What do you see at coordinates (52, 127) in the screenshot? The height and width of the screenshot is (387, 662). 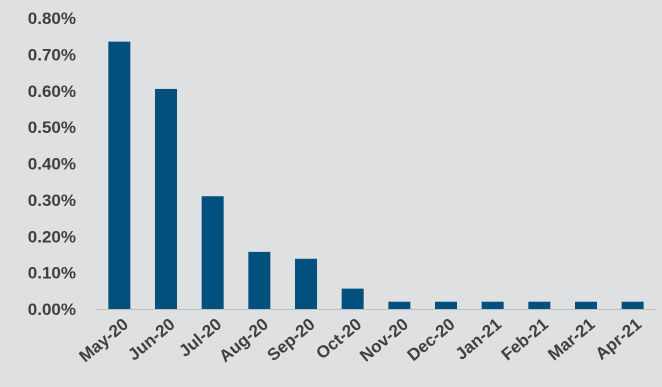 I see `y-tick-label: 0.50%` at bounding box center [52, 127].